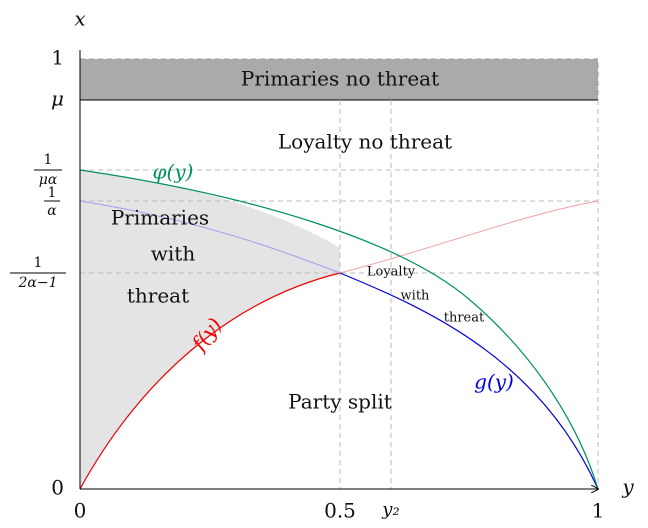  Describe the element at coordinates (48, 180) in the screenshot. I see `tick-den: μα` at that location.